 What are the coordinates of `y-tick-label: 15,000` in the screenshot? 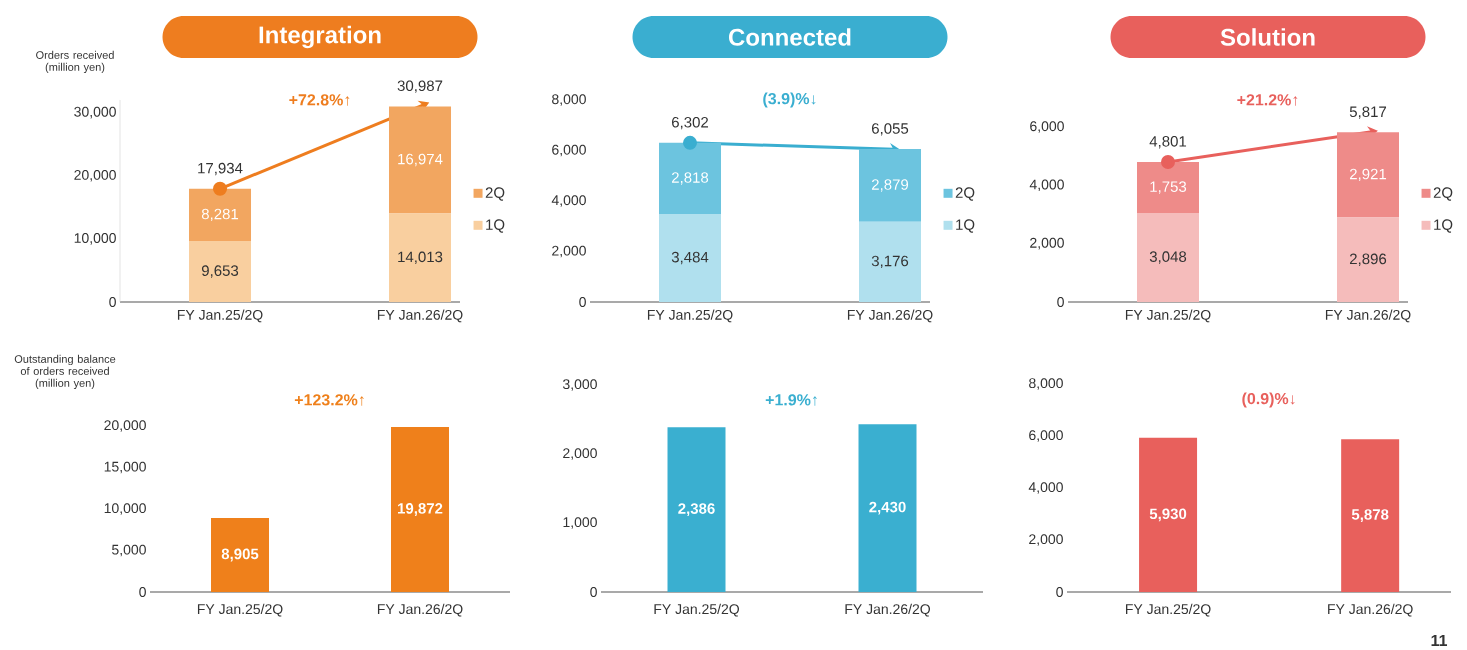 It's located at (125, 467).